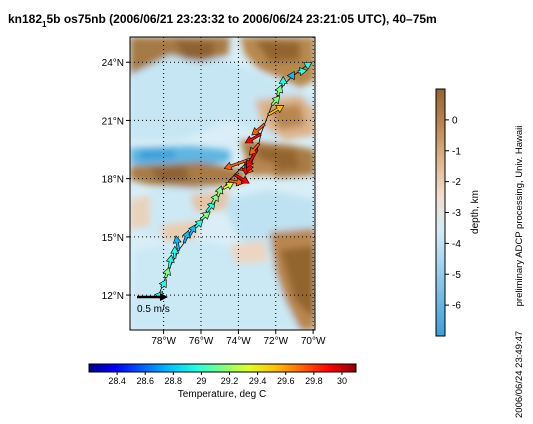  What do you see at coordinates (201, 381) in the screenshot?
I see `temp-tick-label: 29` at bounding box center [201, 381].